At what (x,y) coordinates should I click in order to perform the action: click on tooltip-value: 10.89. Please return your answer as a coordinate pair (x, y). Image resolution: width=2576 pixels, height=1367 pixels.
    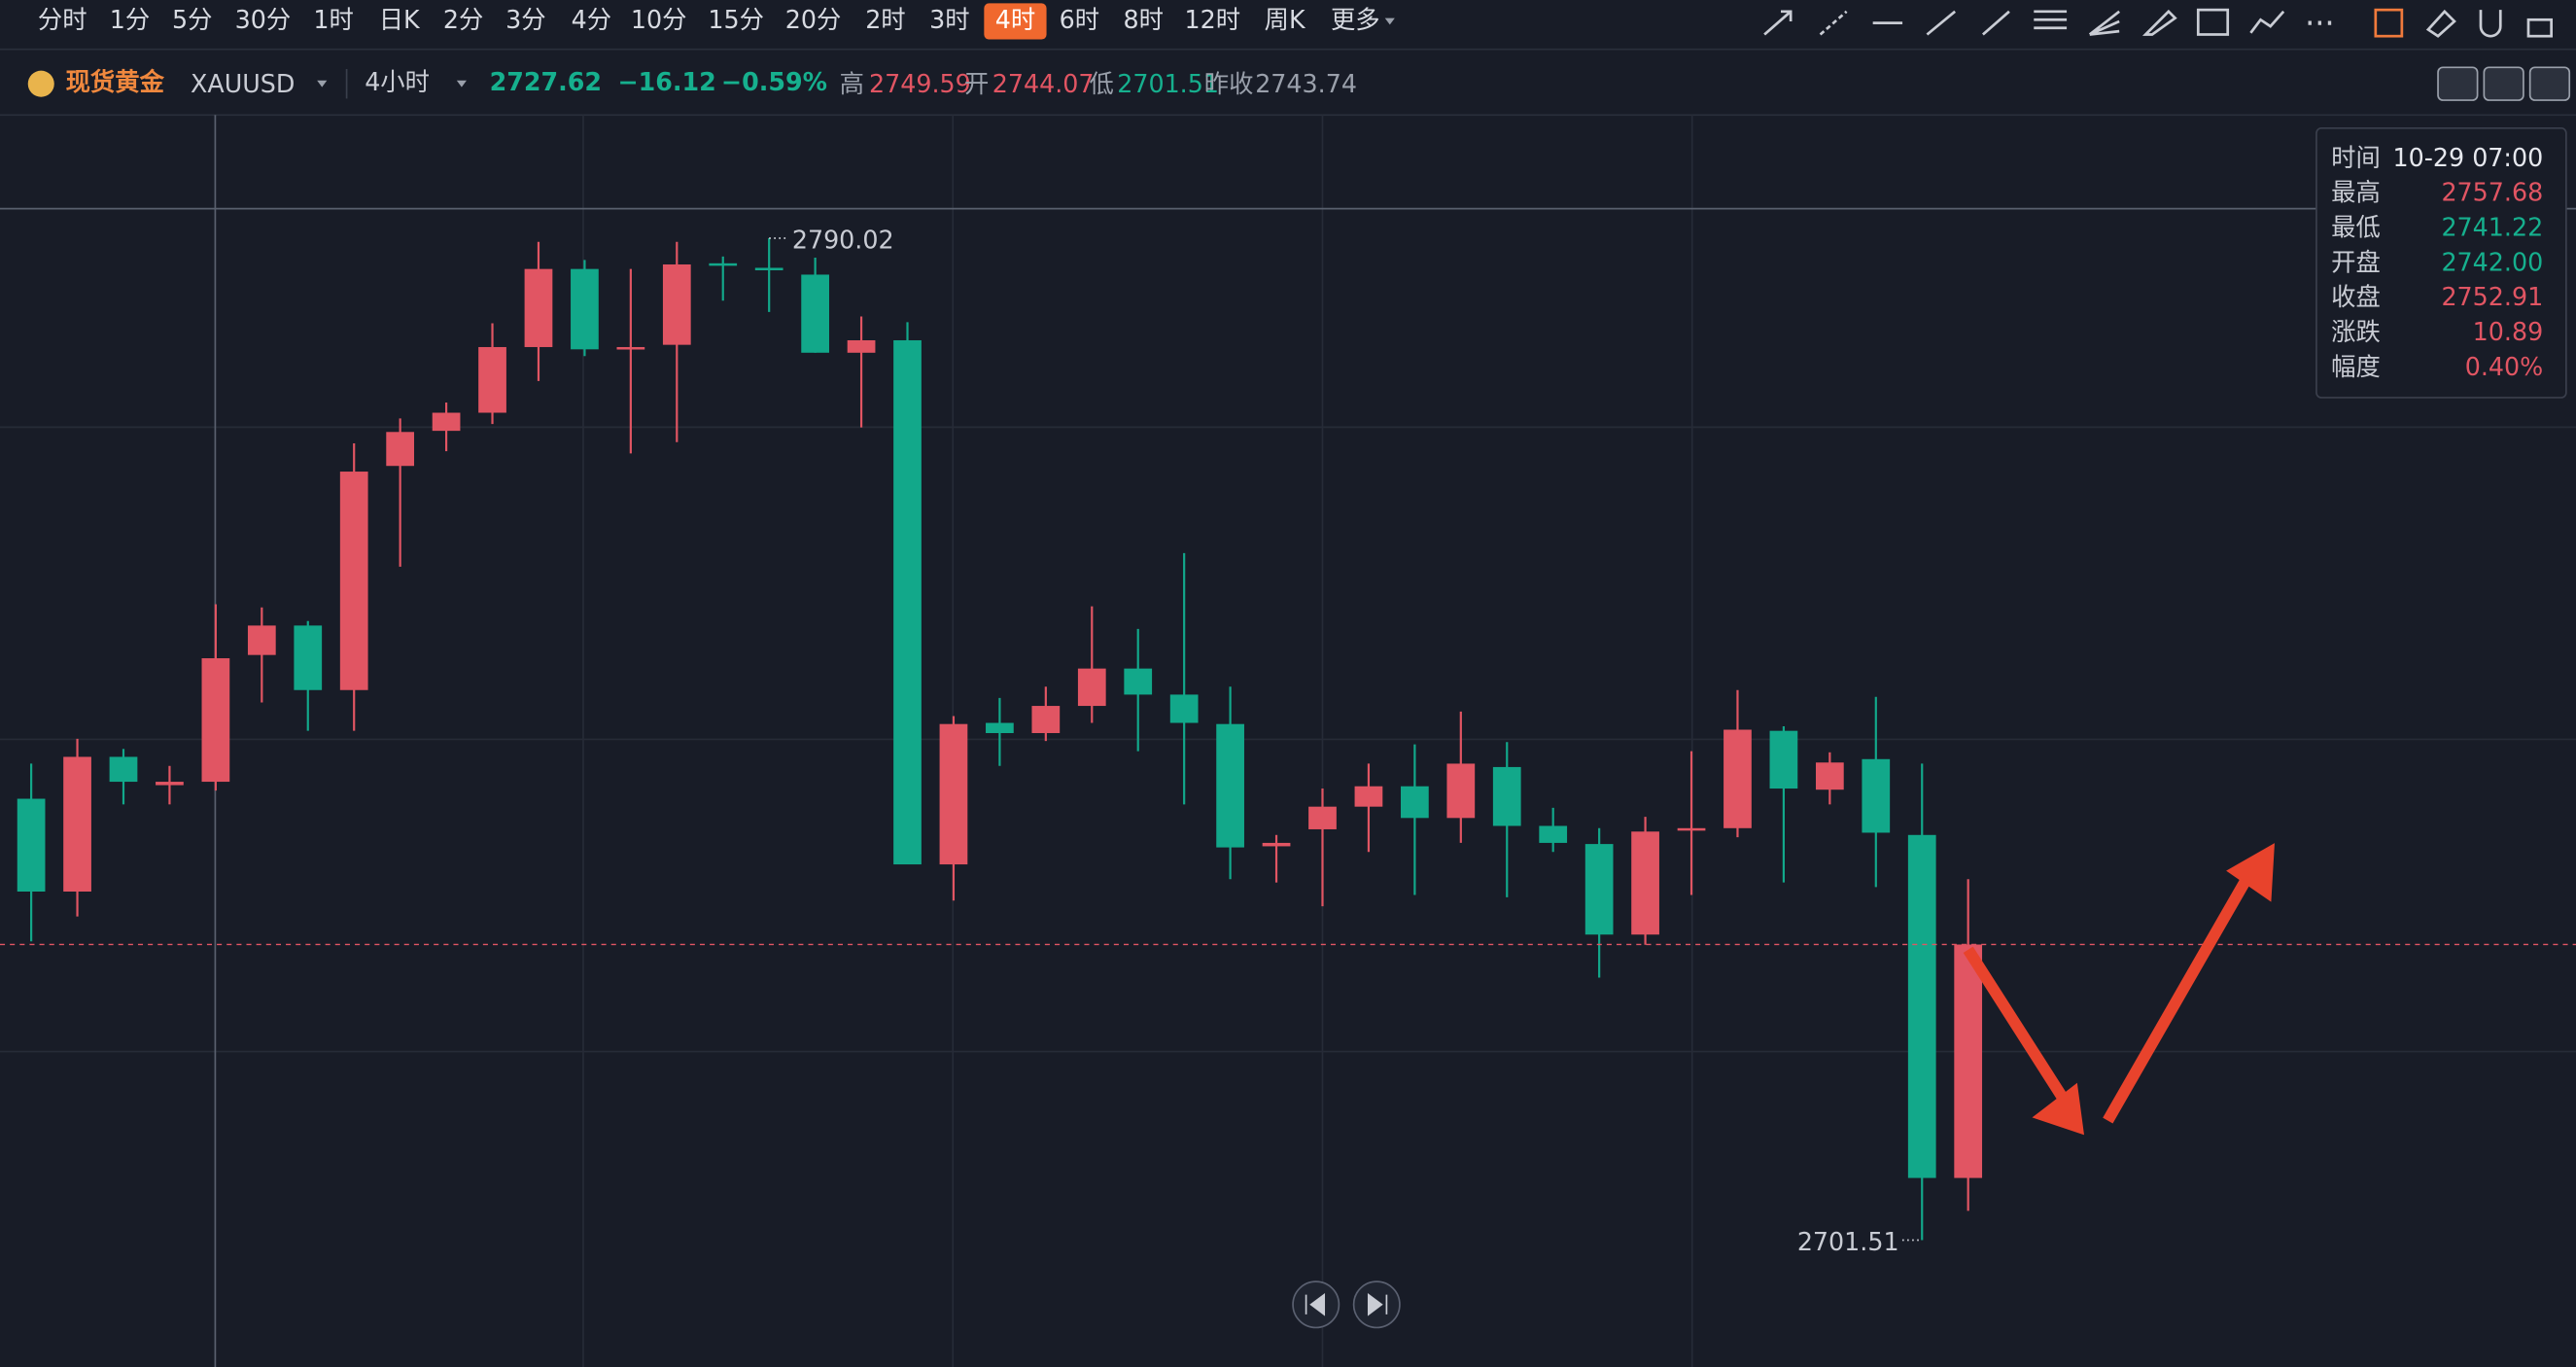
    Looking at the image, I should click on (2509, 331).